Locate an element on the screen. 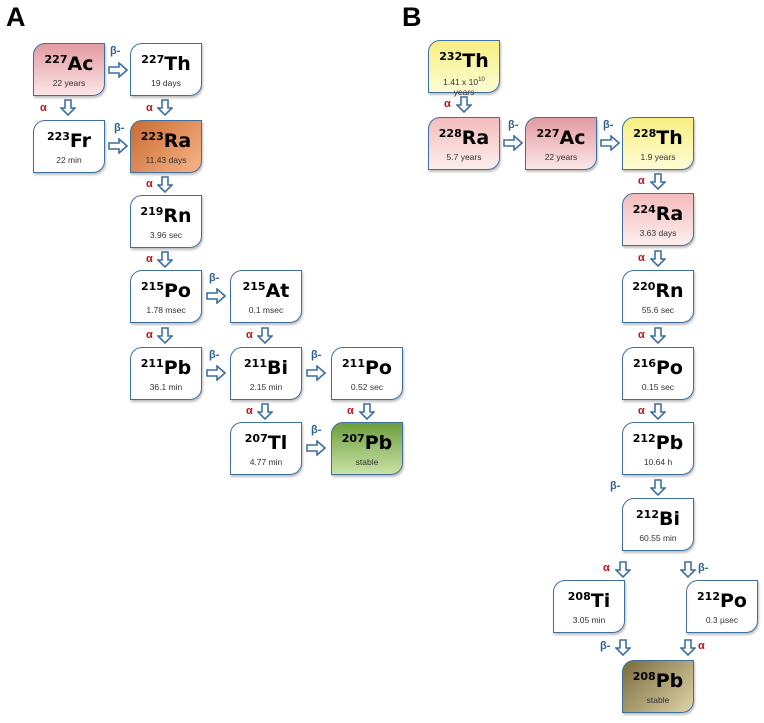  nuclide-name: 211Bi is located at coordinates (266, 366).